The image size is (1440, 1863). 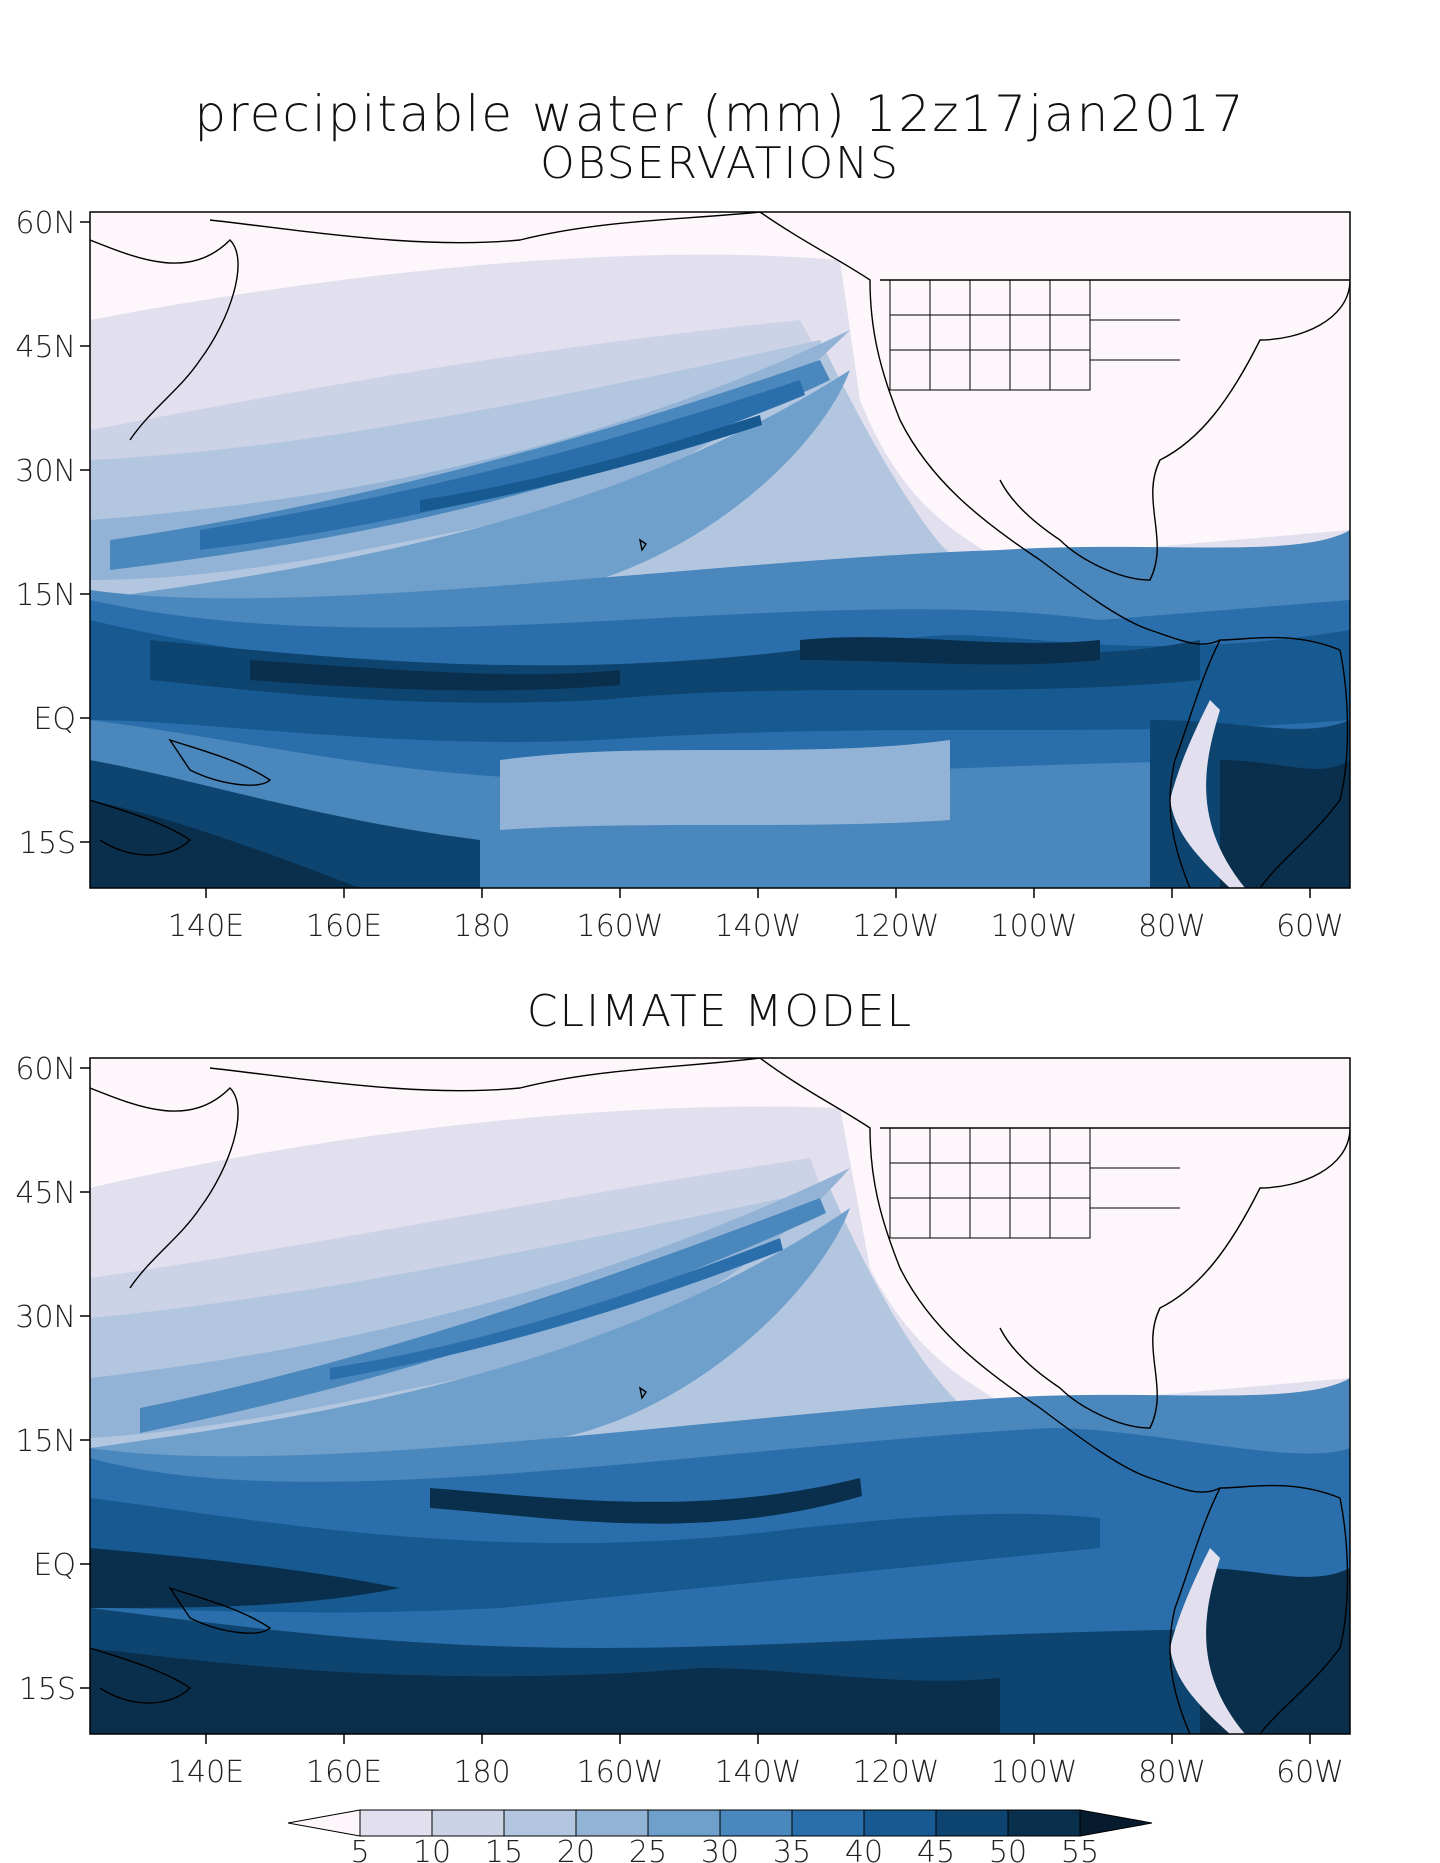 I want to click on colorbar-label: 10, so click(x=432, y=1849).